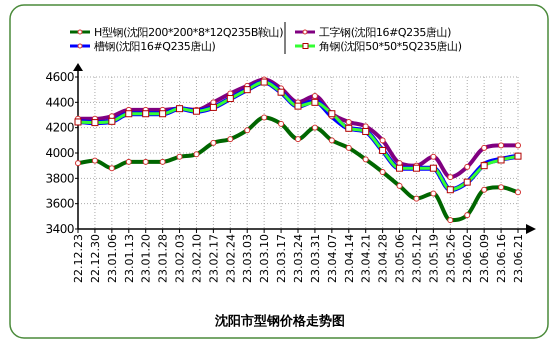 This screenshot has height=348, width=560. I want to click on legend-label: 槽钢(沈阳16#Q235唐山), so click(155, 46).